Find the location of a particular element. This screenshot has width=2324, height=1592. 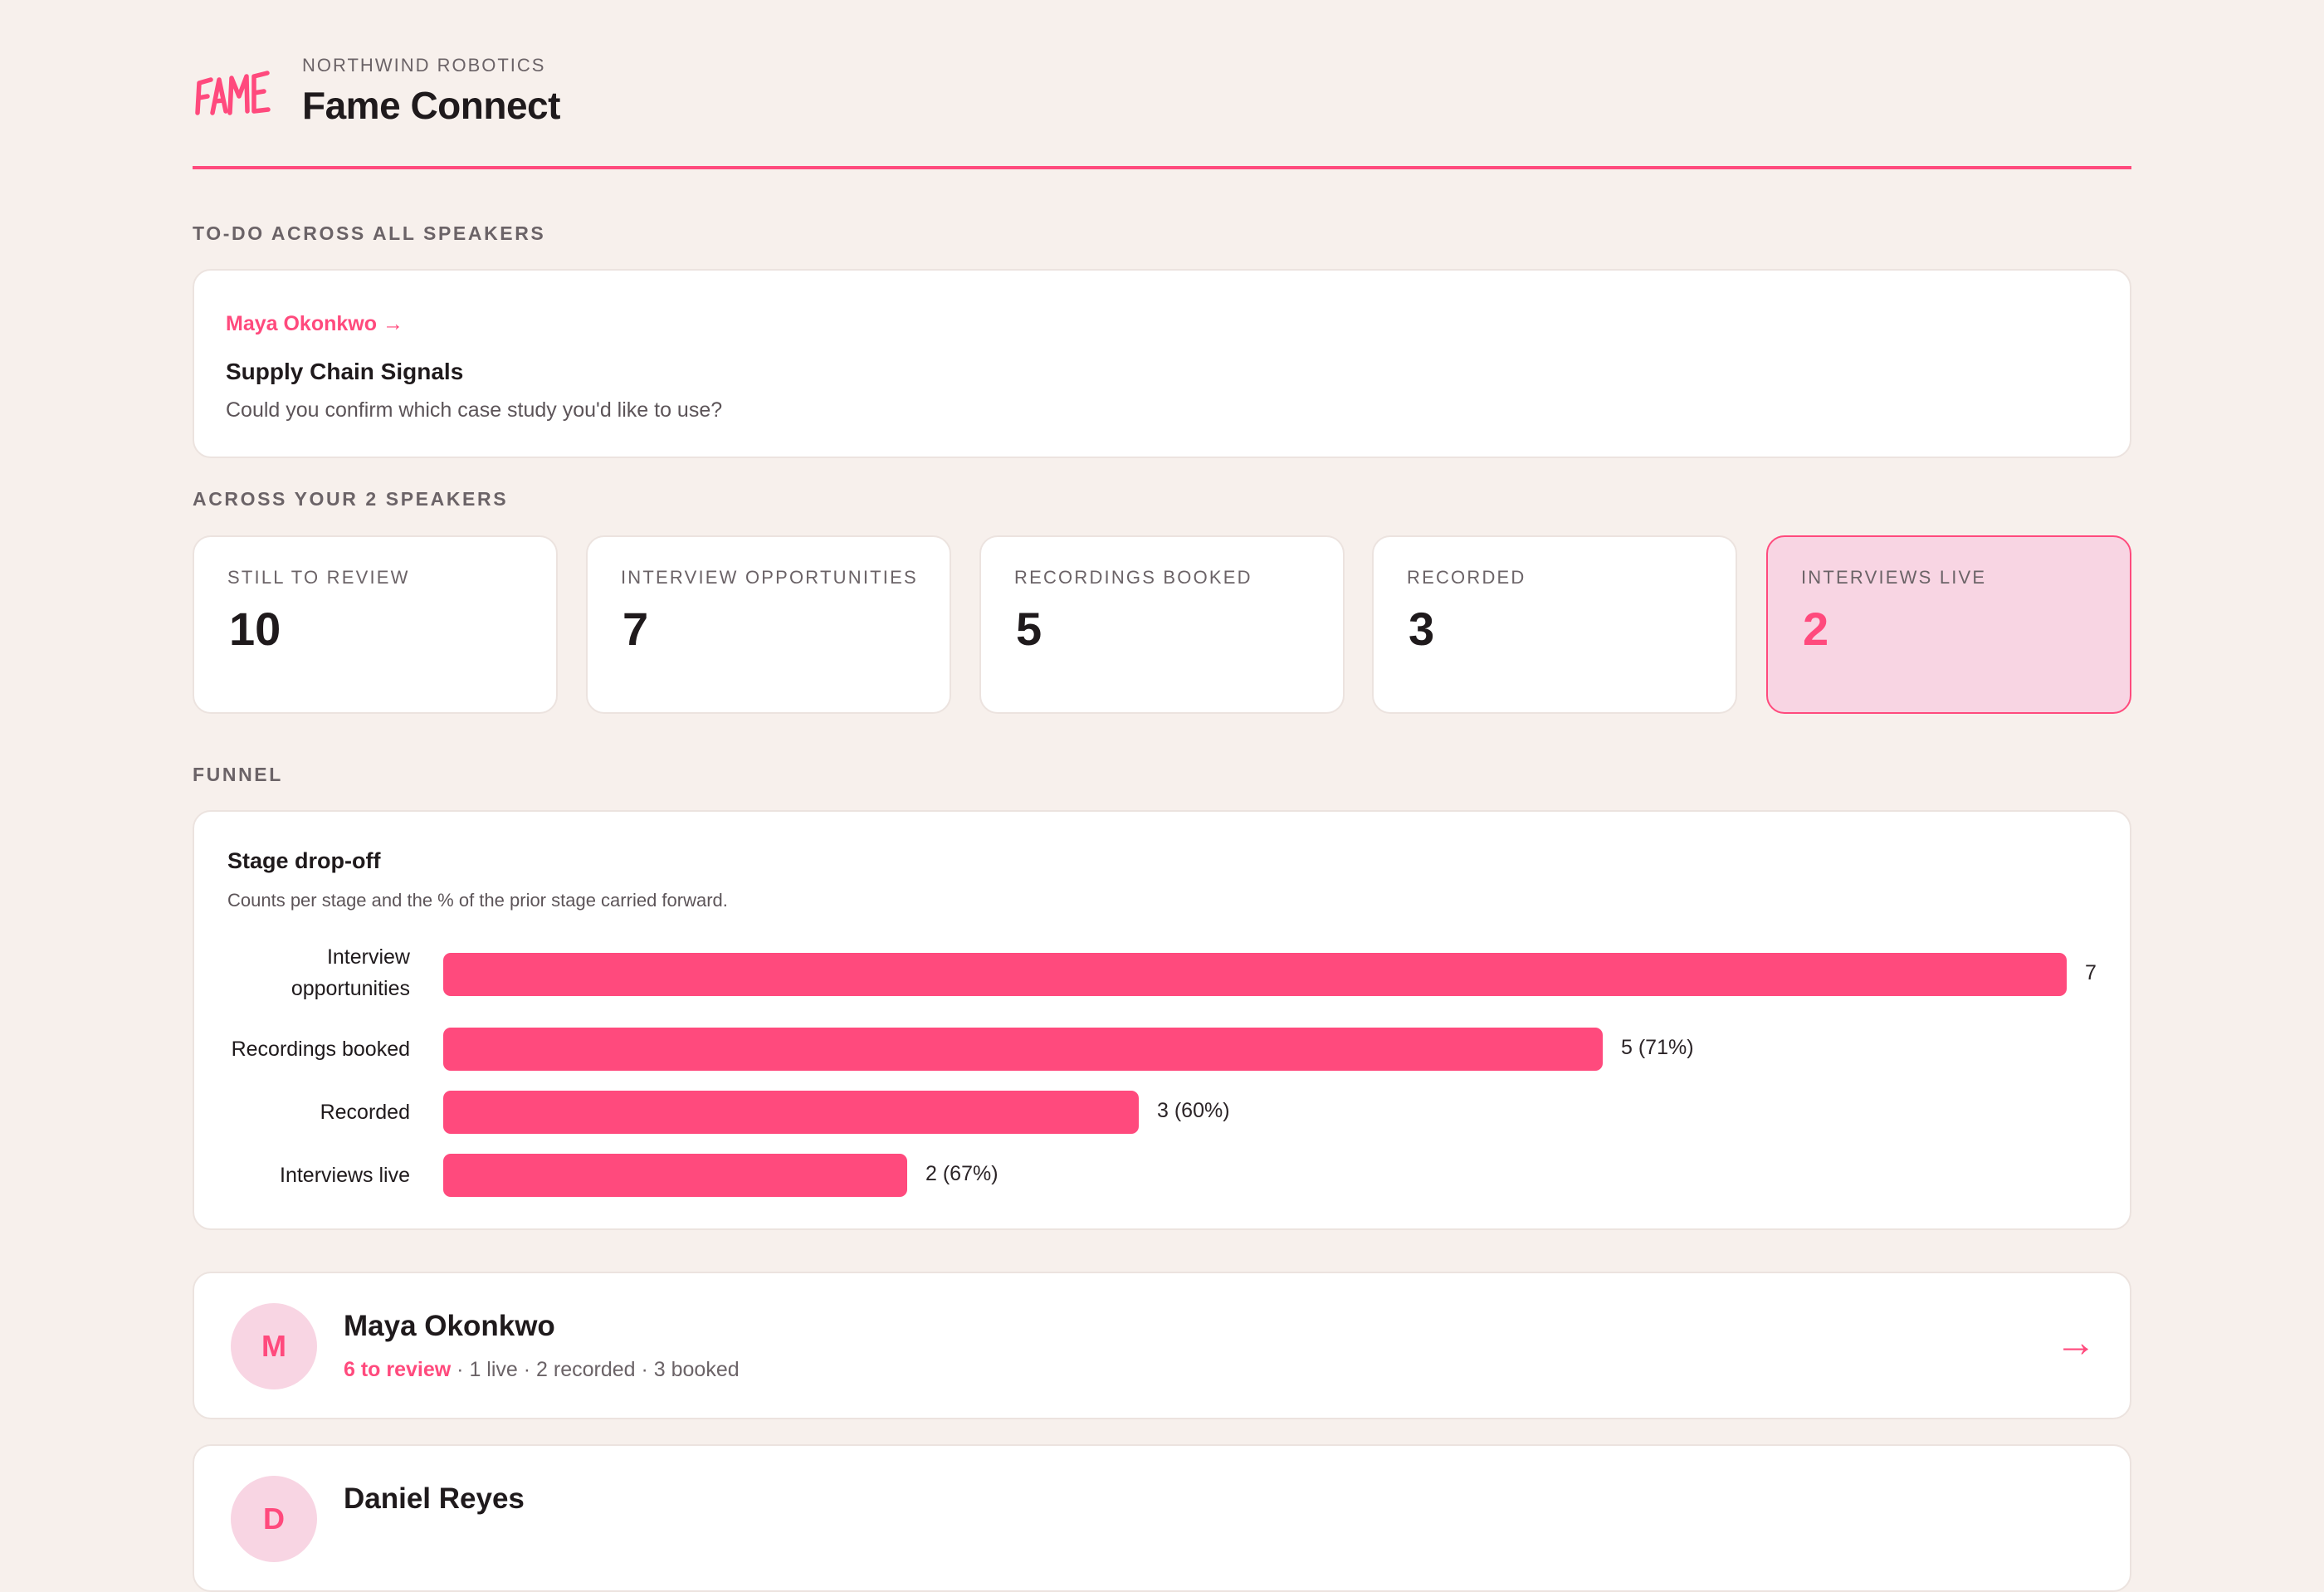

stat-label: STILL TO REVIEW is located at coordinates (318, 577).